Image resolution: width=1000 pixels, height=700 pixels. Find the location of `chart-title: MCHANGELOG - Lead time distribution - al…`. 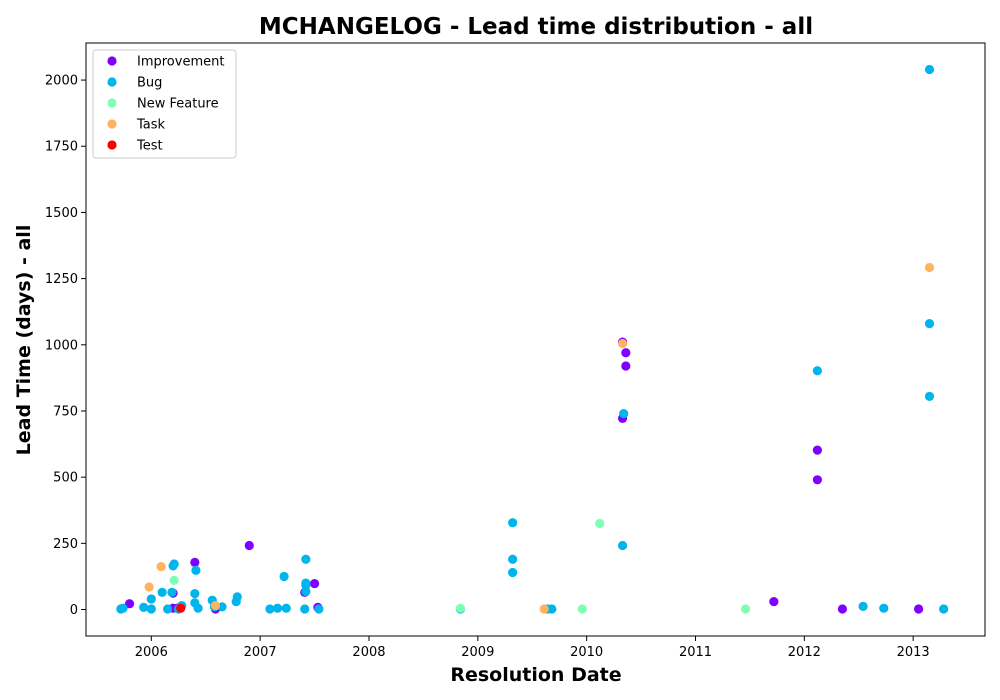

chart-title: MCHANGELOG - Lead time distribution - al… is located at coordinates (536, 27).